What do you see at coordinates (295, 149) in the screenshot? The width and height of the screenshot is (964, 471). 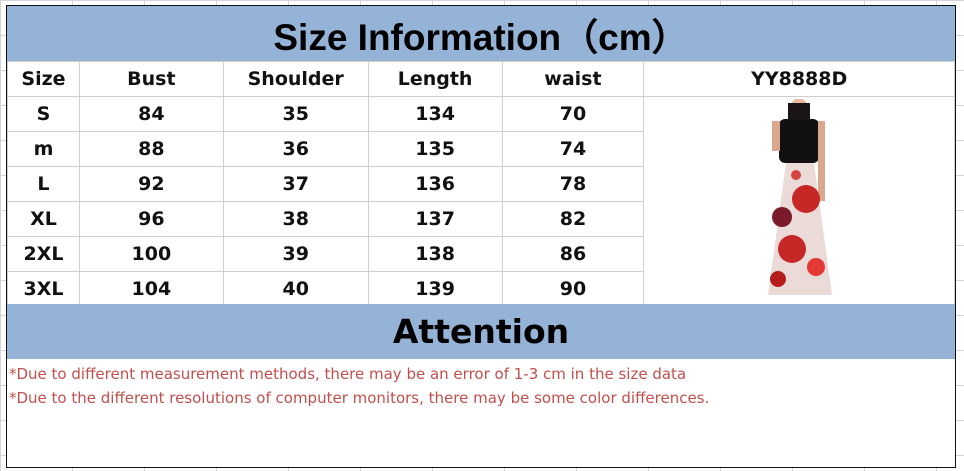 I see `table-cell: 36` at bounding box center [295, 149].